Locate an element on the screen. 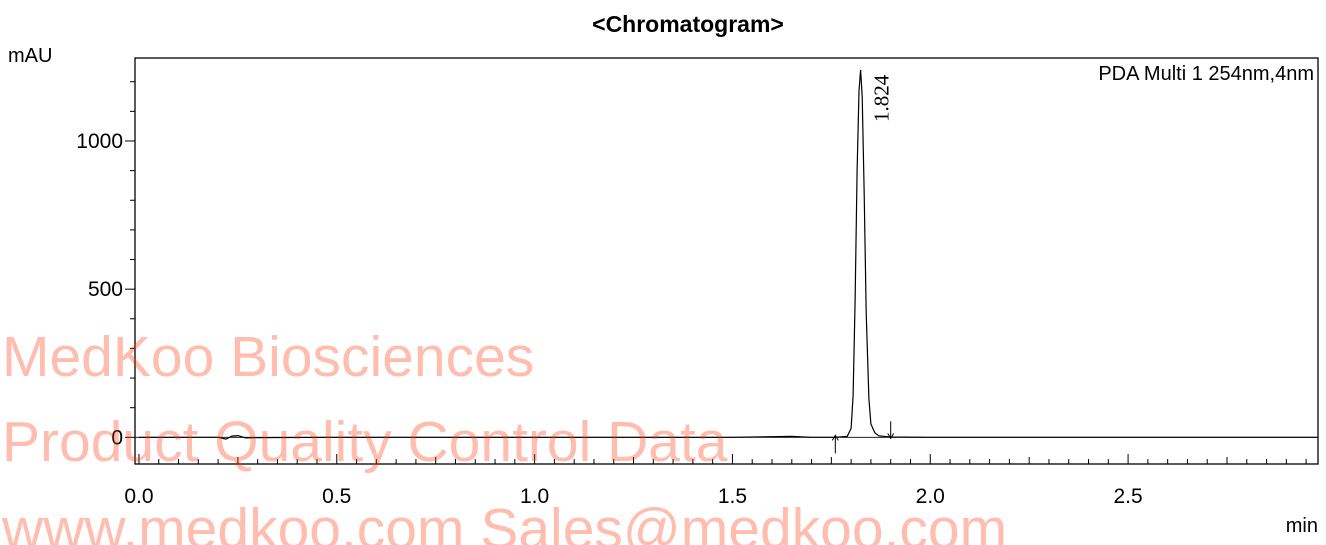  peak-end-arrowhead is located at coordinates (891, 436).